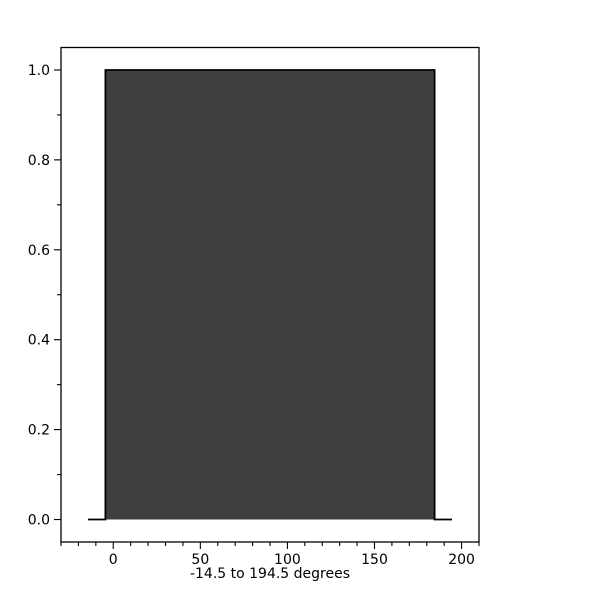  I want to click on x-axis-label: -14.5 to 194.5 degrees, so click(270, 574).